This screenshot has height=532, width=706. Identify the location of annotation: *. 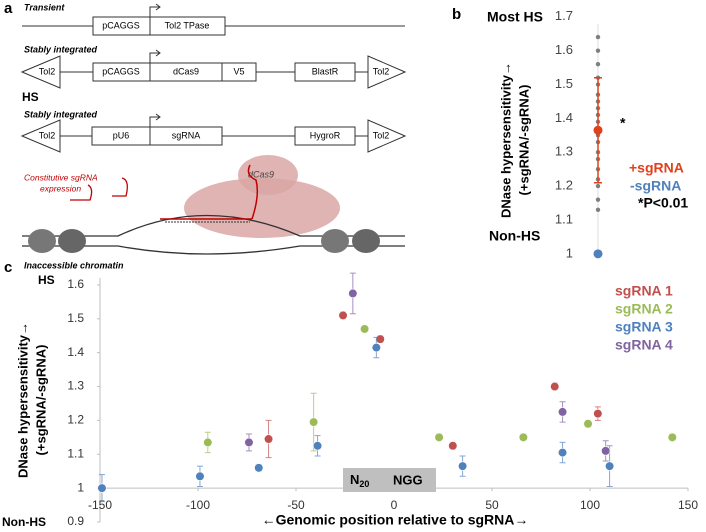
(623, 123).